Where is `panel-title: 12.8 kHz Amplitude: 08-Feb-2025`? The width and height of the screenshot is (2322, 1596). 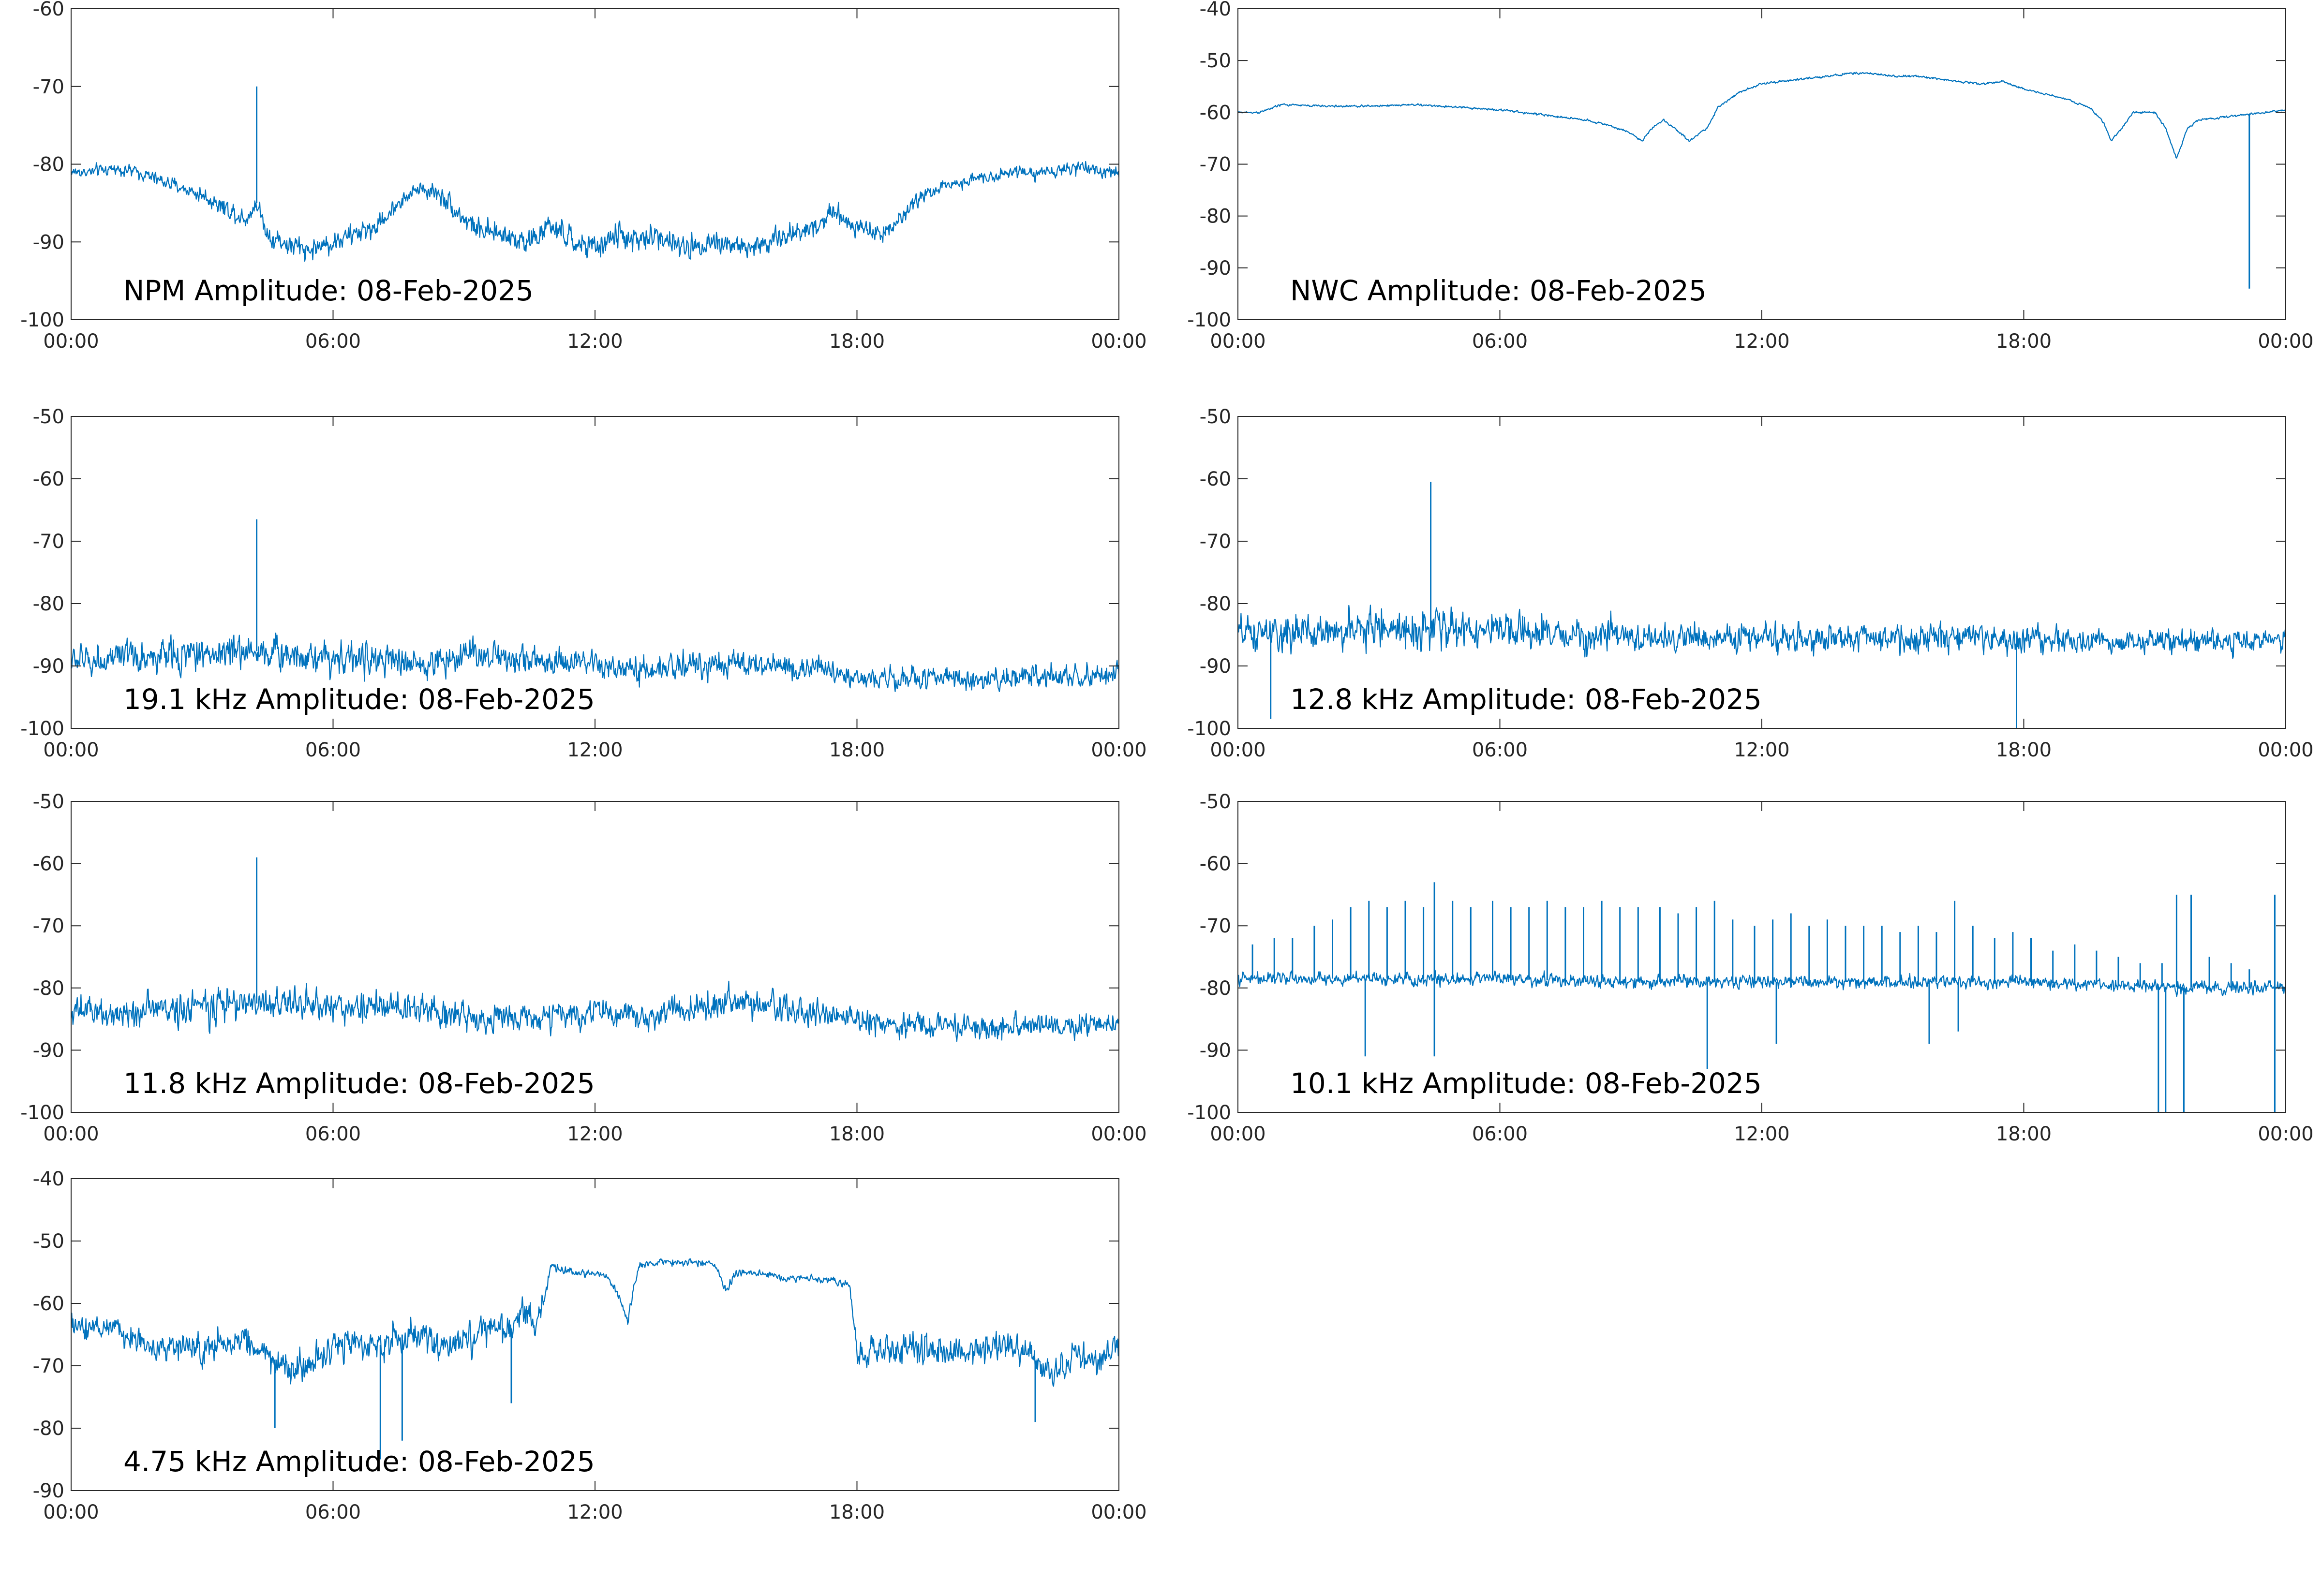
panel-title: 12.8 kHz Amplitude: 08-Feb-2025 is located at coordinates (1526, 699).